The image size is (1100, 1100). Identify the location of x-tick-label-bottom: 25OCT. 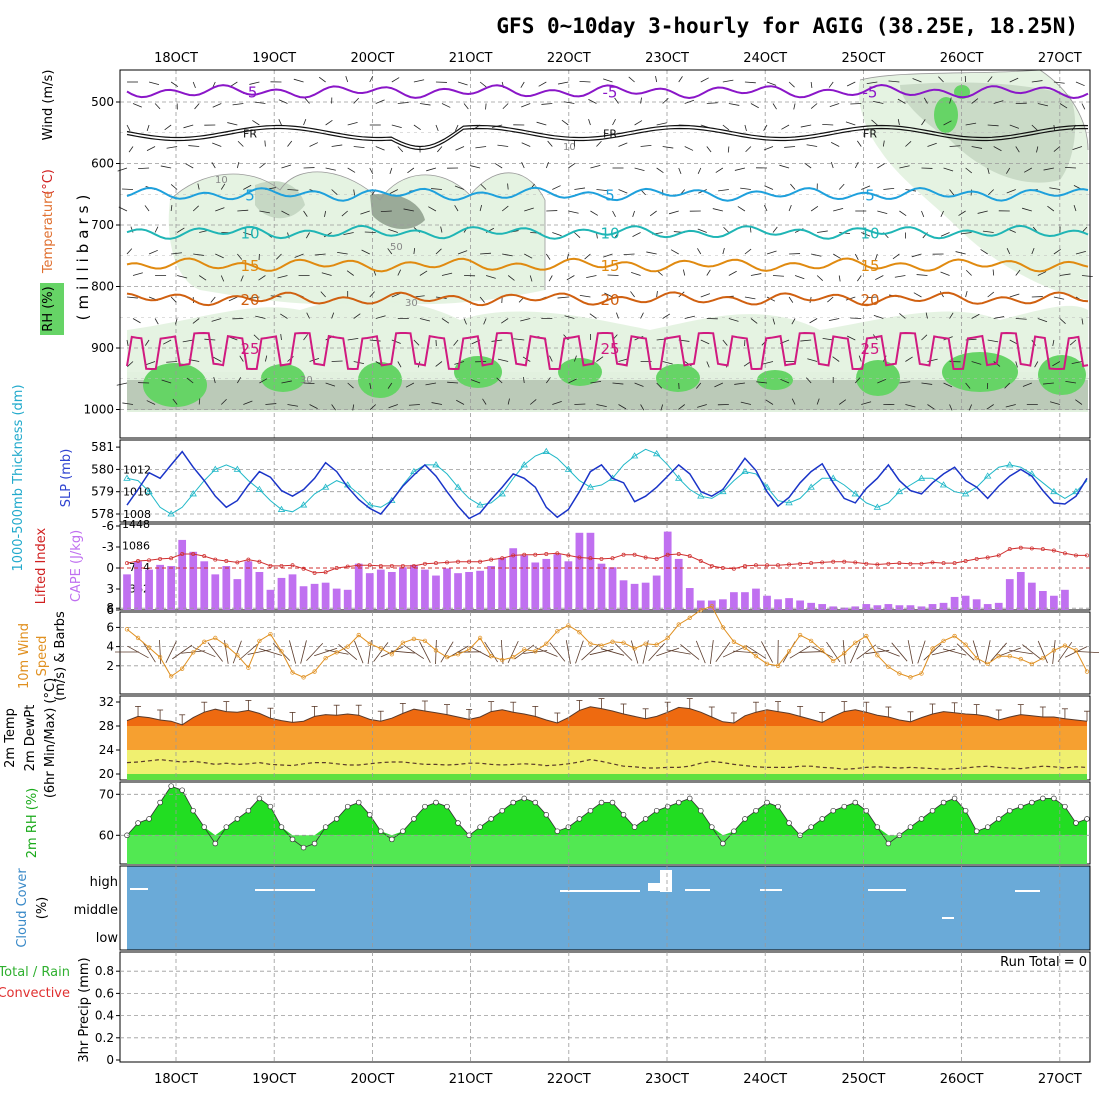
(864, 1079).